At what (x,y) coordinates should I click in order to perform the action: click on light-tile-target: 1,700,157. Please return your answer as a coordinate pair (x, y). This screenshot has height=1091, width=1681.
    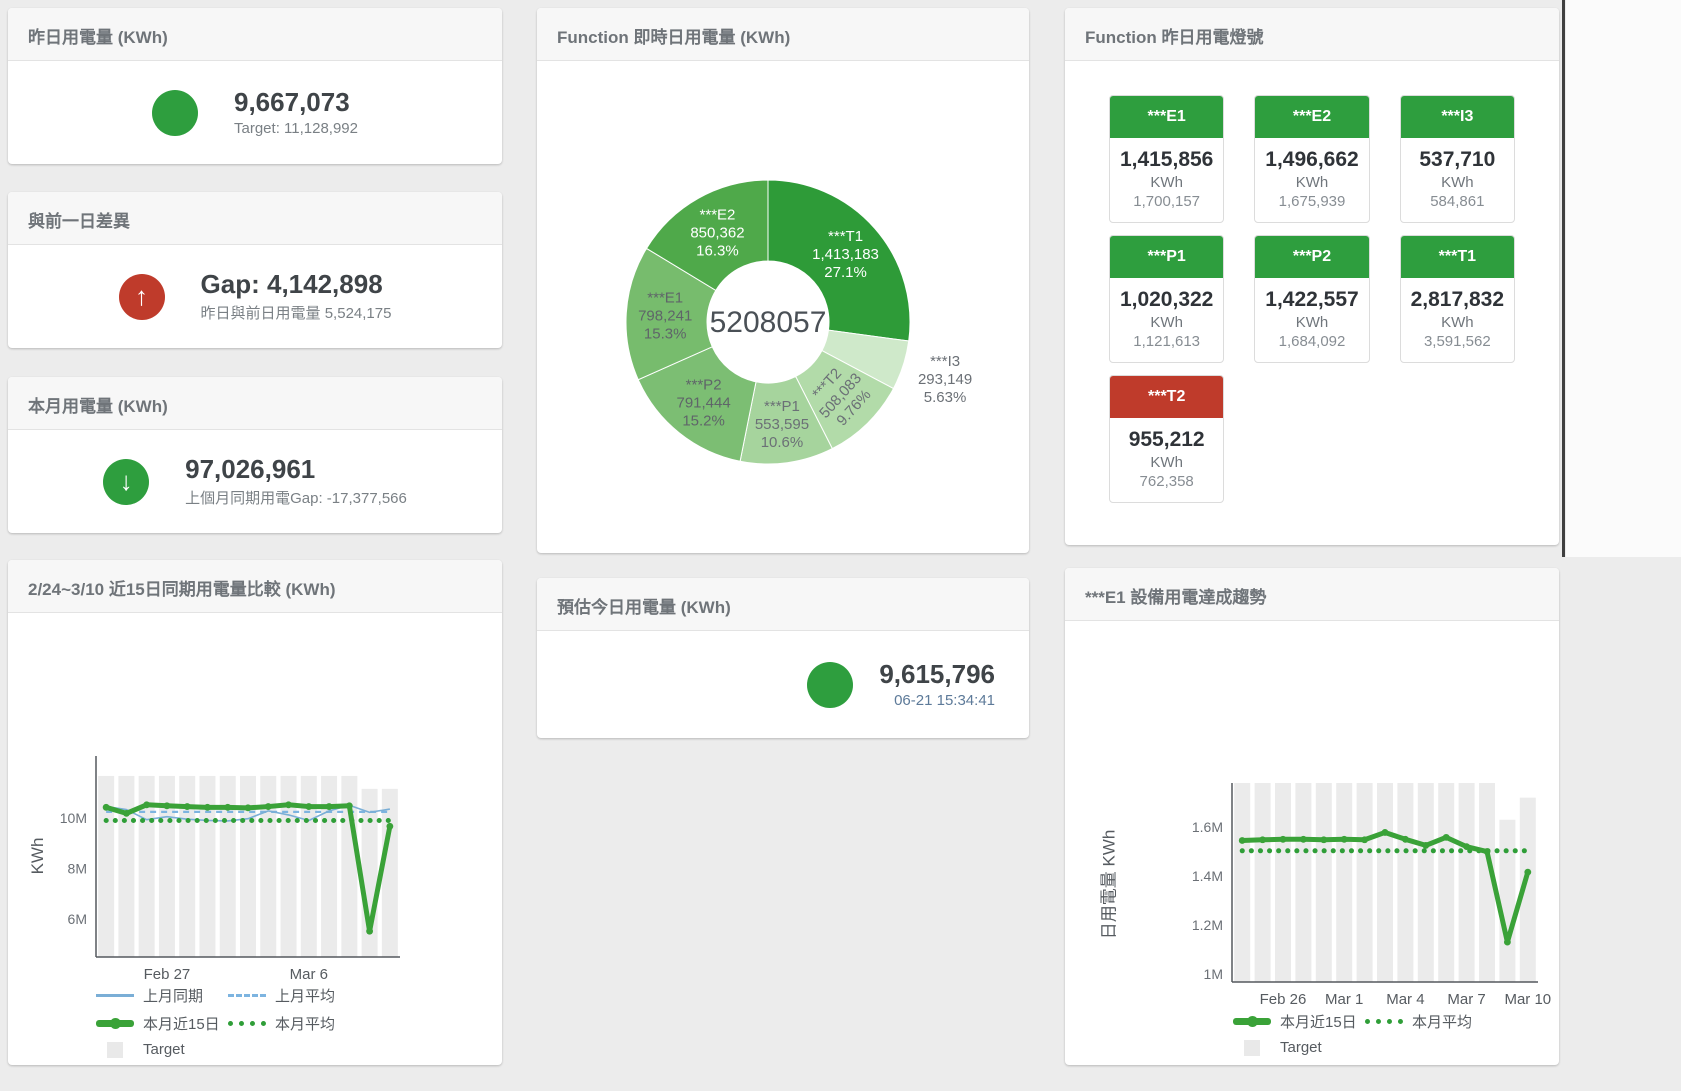
    Looking at the image, I should click on (1167, 201).